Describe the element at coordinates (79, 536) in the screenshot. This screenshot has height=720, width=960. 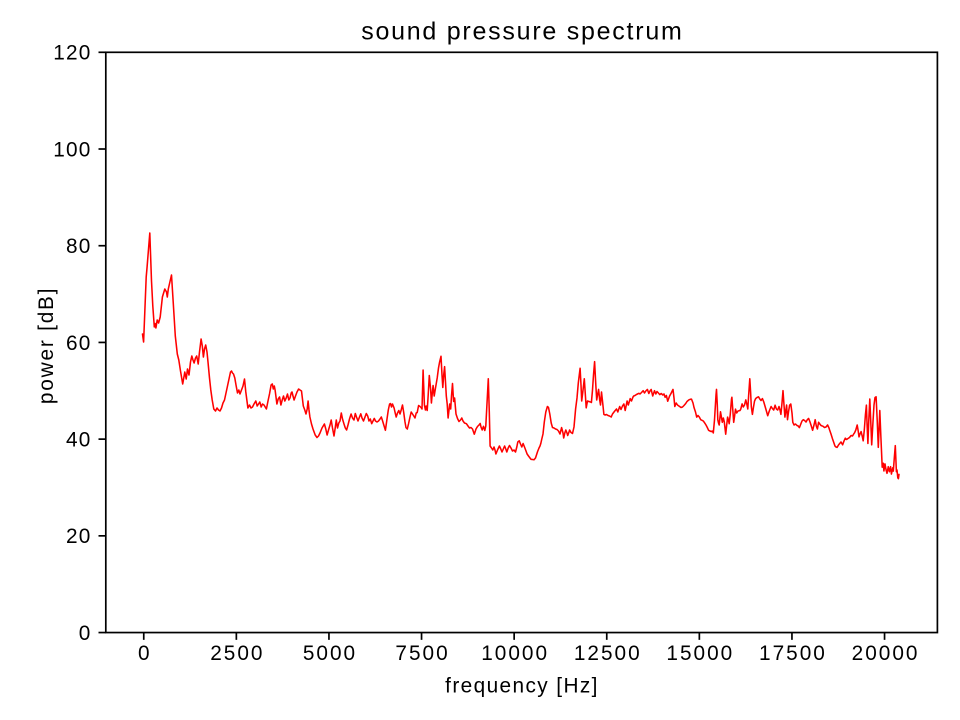
I see `svg-text: 20` at that location.